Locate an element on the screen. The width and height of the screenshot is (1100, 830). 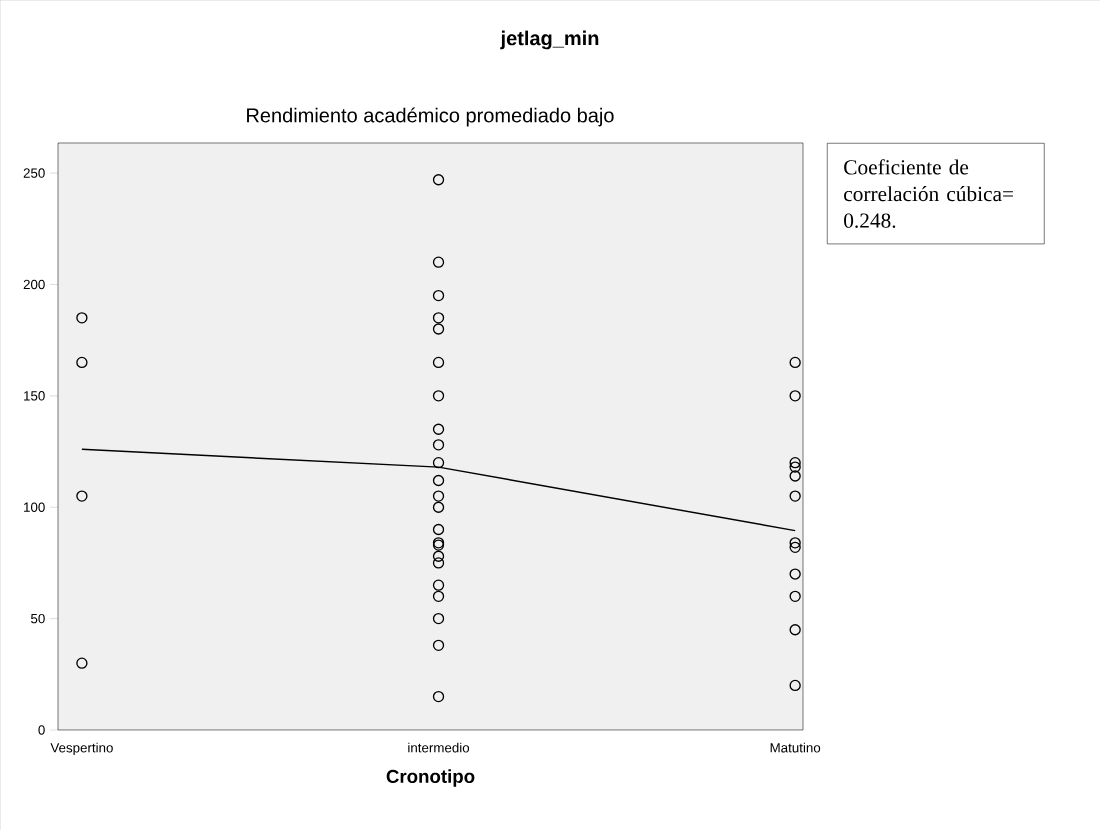
text: Coeficiente de correlación cúbica= 0.248. is located at coordinates (928, 193).